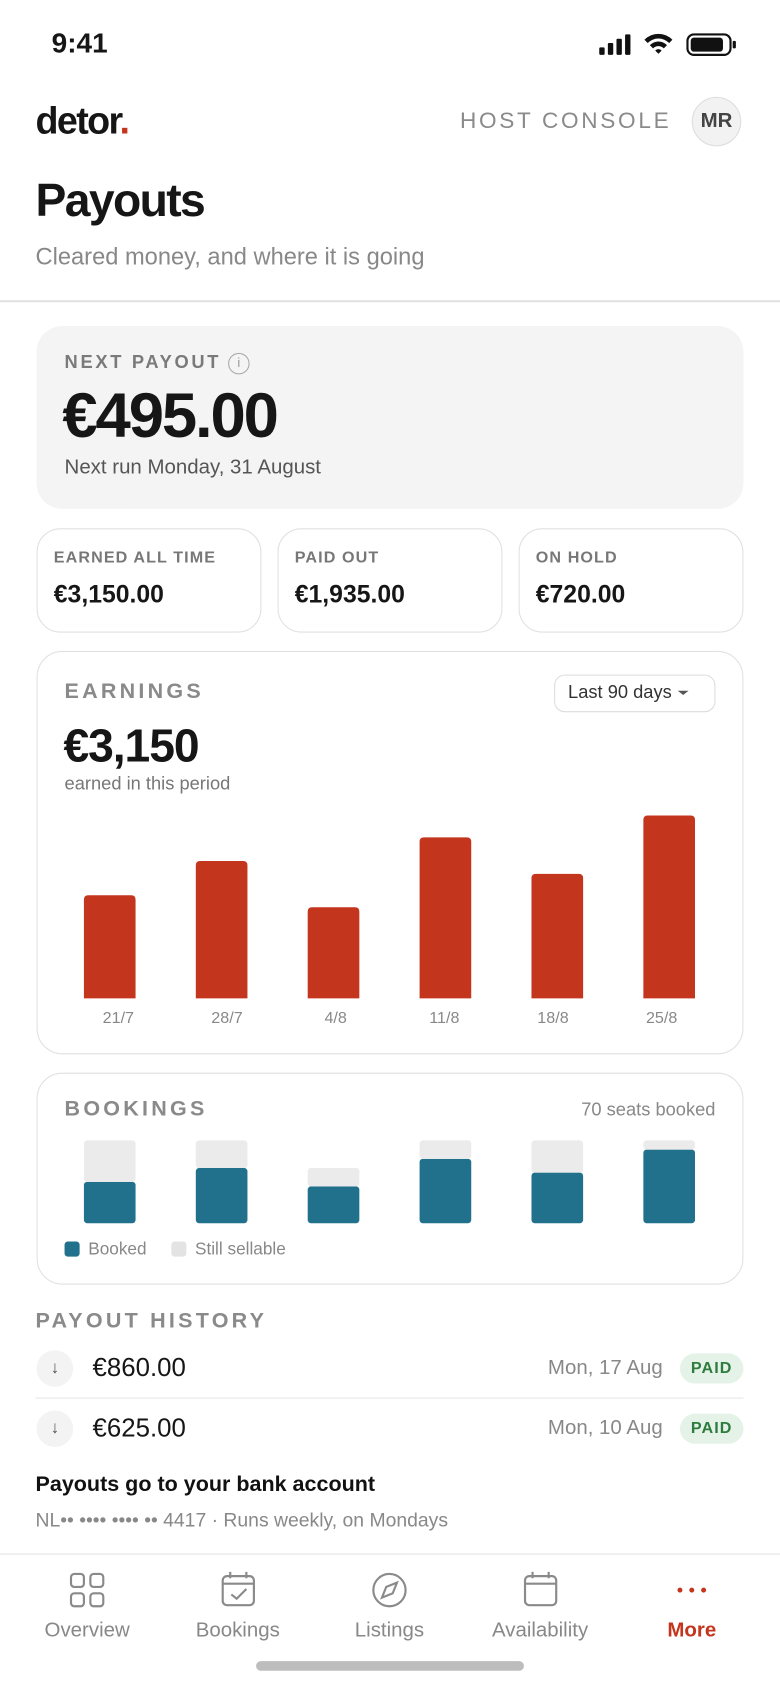  Describe the element at coordinates (135, 557) in the screenshot. I see `stat-label: EARNED ALL TIME` at that location.